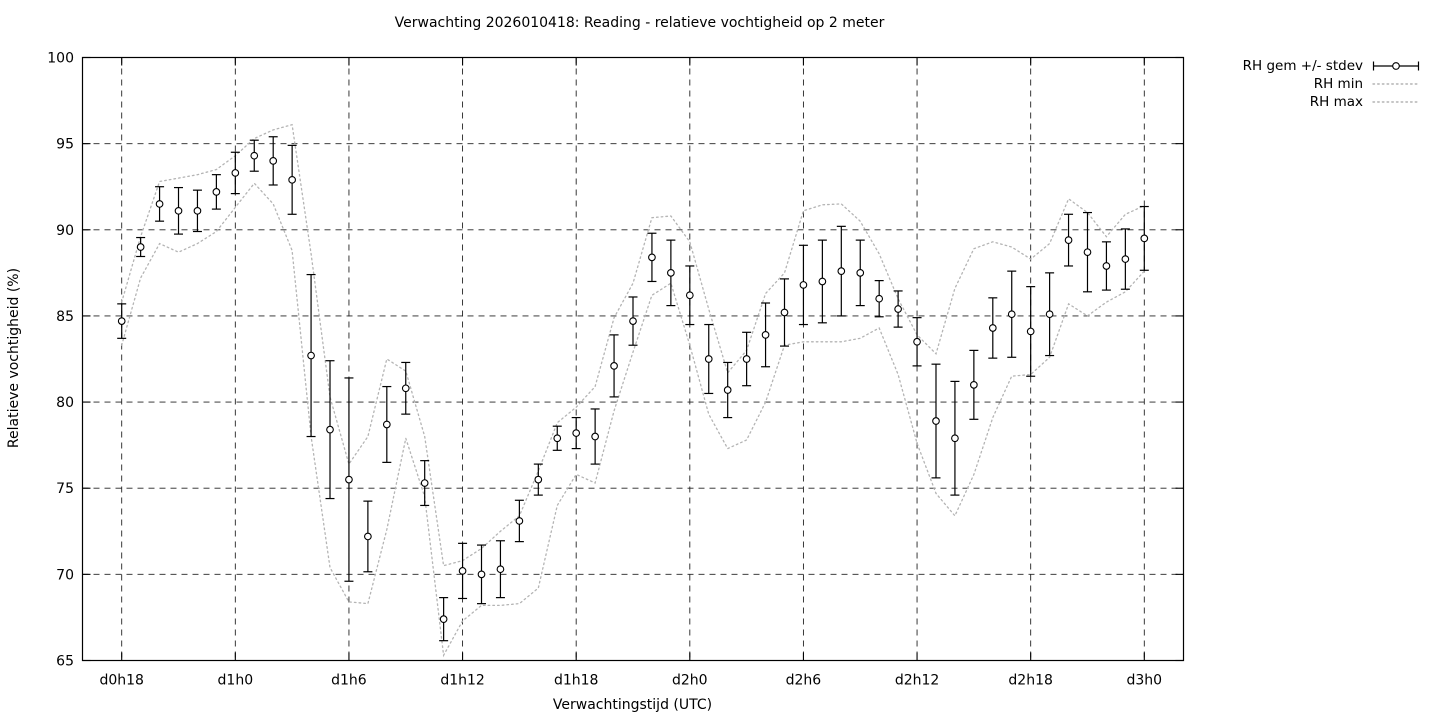 This screenshot has height=720, width=1440. What do you see at coordinates (1336, 102) in the screenshot?
I see `legend-label-rh-max: RH max` at bounding box center [1336, 102].